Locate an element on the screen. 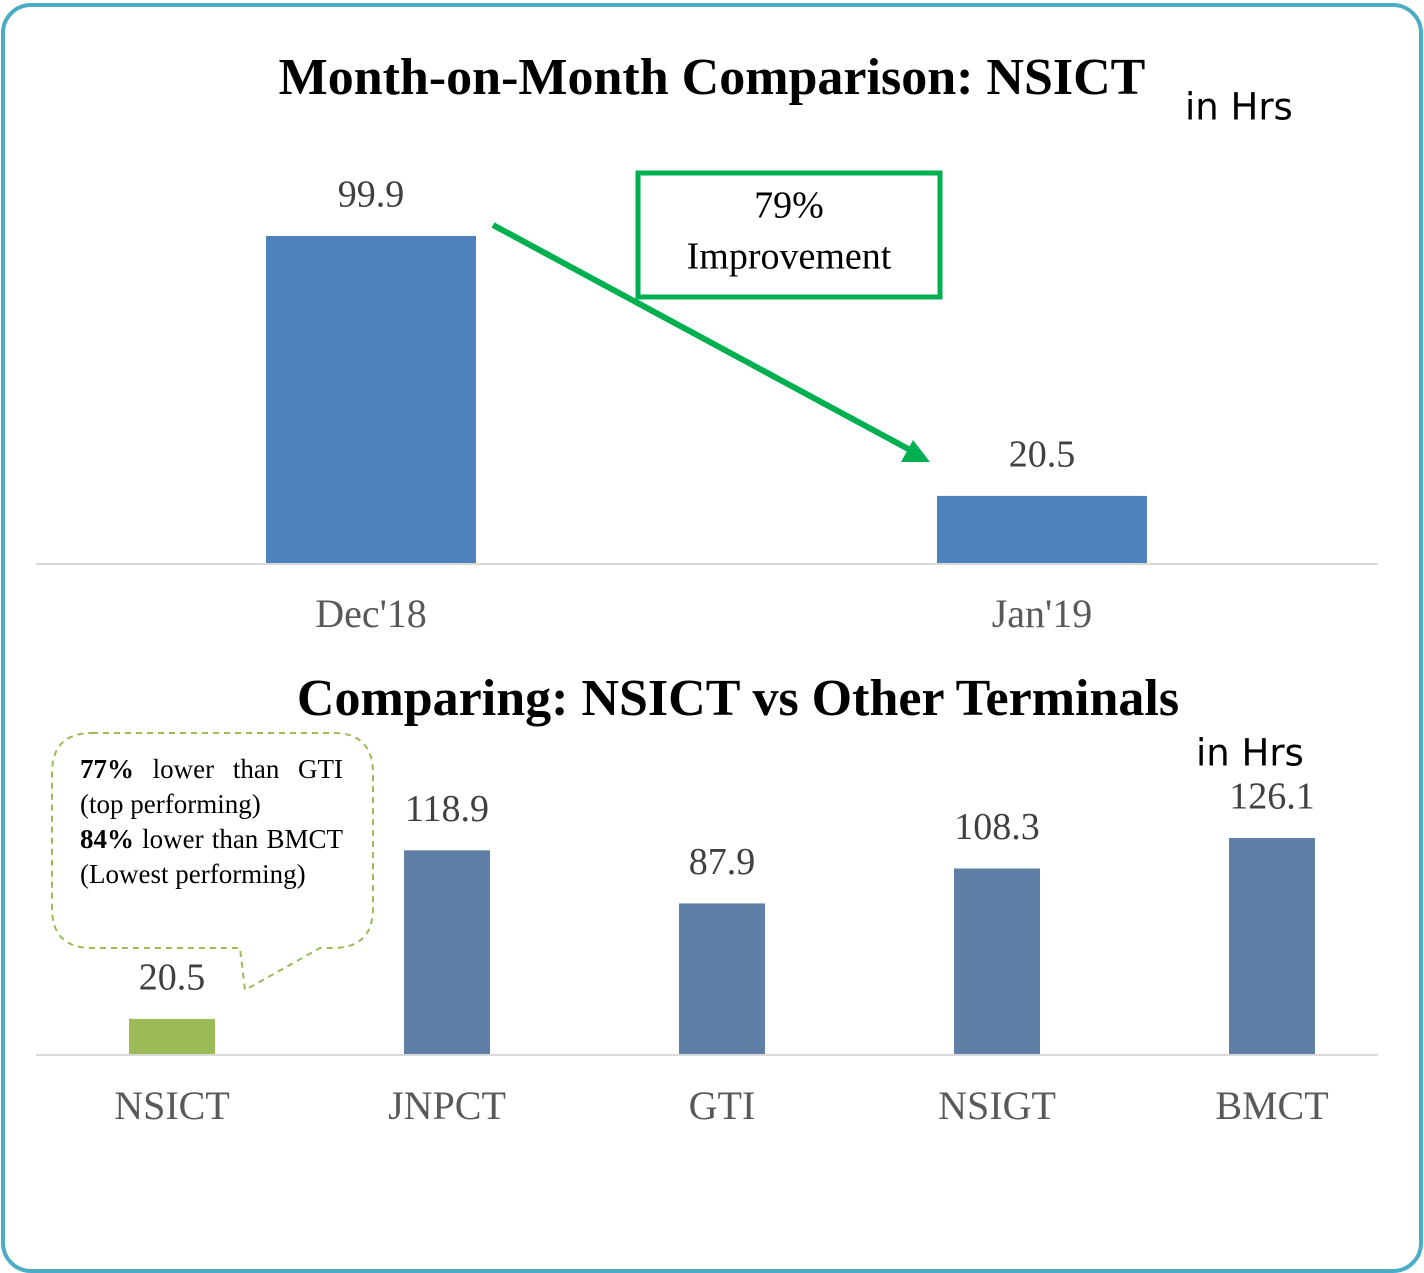  annotation-box is located at coordinates (789, 235).